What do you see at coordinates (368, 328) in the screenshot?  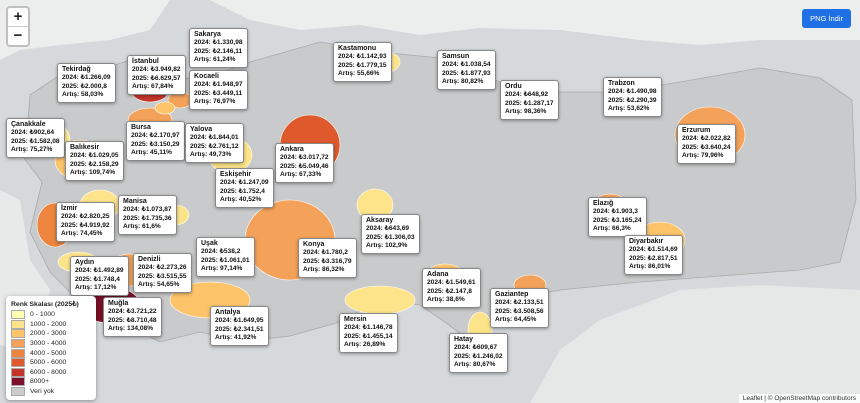 I see `province-value: 2024: ₺1.146,78` at bounding box center [368, 328].